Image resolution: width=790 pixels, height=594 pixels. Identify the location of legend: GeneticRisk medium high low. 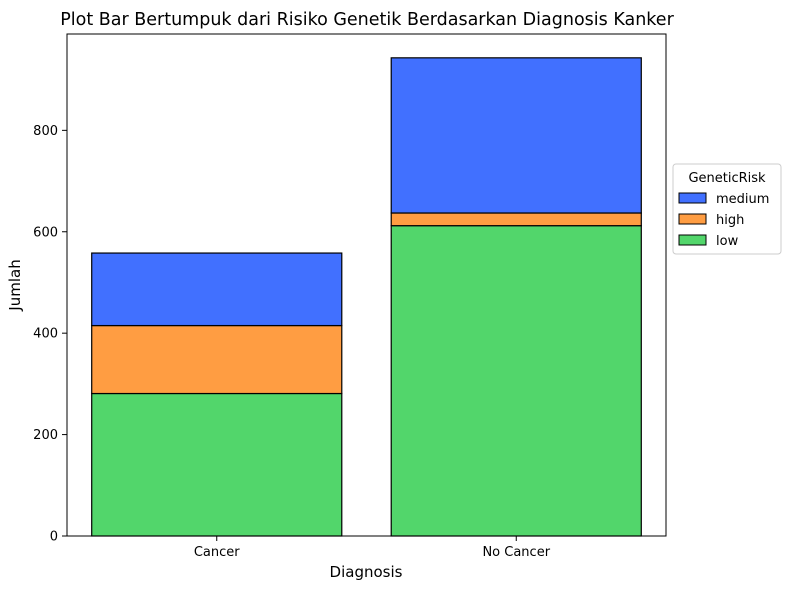
(727, 209).